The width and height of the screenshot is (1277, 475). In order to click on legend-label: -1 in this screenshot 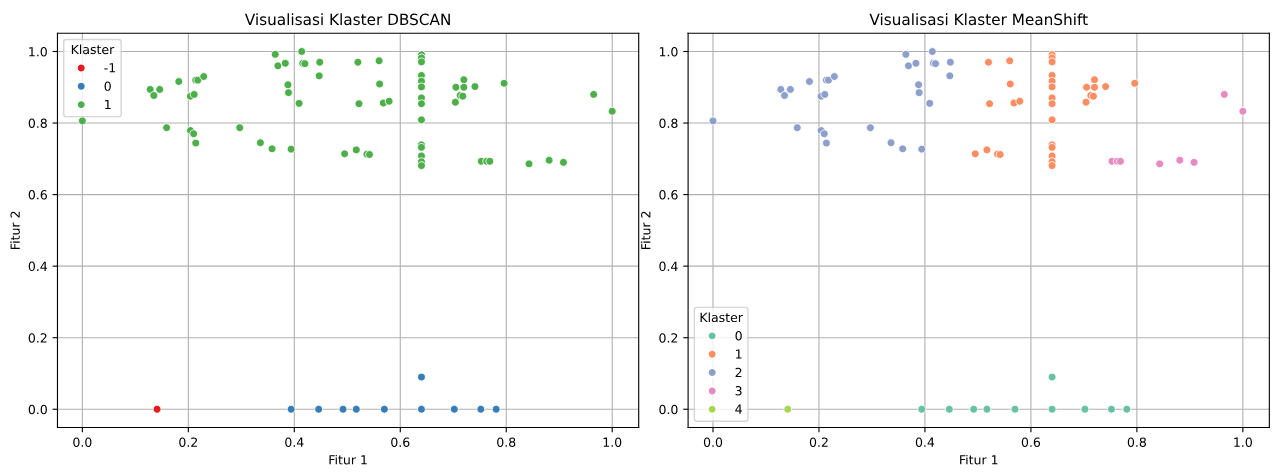, I will do `click(110, 68)`.